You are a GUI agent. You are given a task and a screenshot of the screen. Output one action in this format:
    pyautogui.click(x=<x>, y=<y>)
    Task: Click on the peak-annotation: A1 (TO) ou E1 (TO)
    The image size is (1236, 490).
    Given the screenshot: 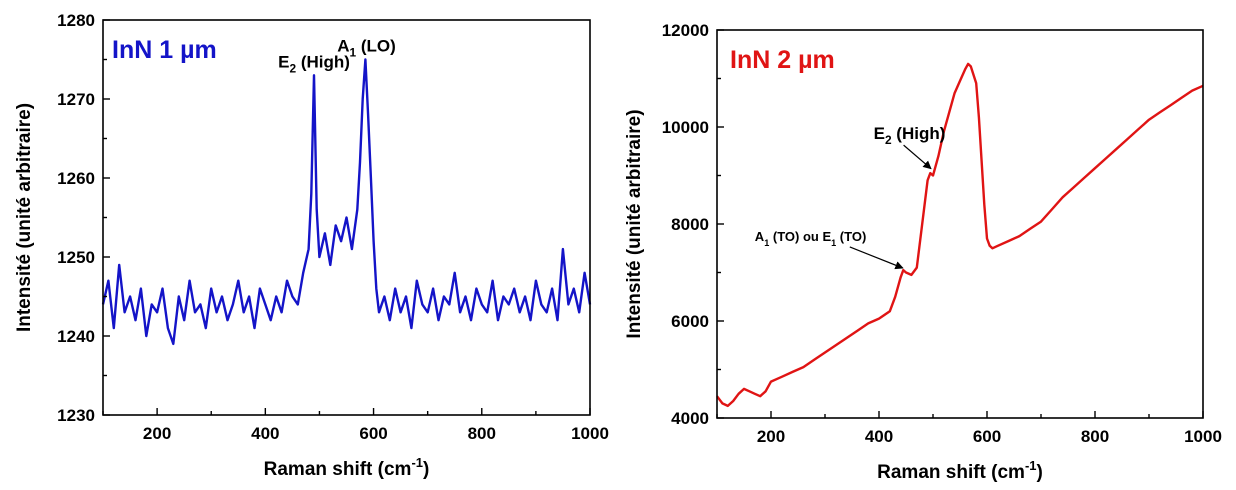 What is the action you would take?
    pyautogui.click(x=810, y=238)
    